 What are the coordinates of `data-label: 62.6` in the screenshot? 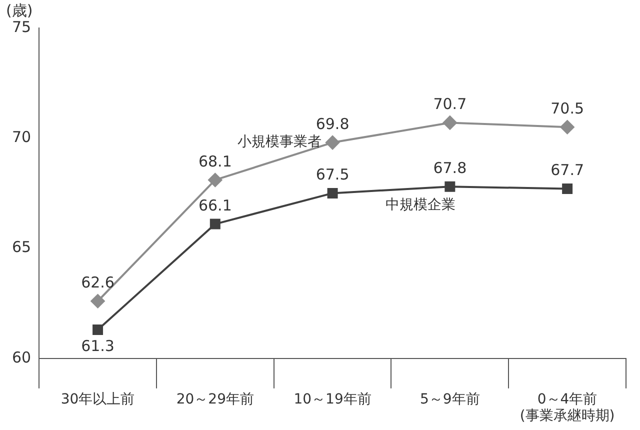 It's located at (97, 283).